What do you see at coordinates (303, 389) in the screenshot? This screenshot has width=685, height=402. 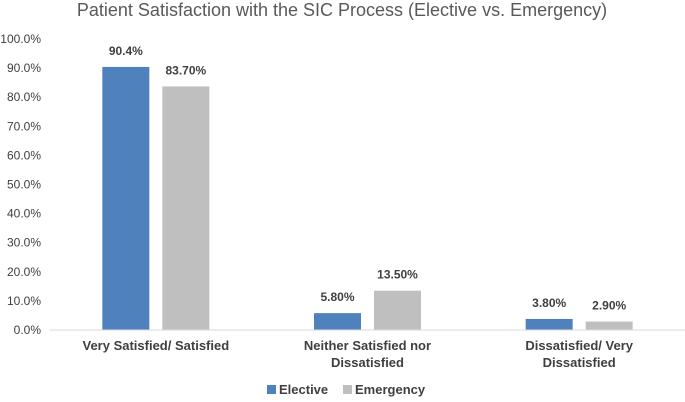 I see `legend-label-elective: Elective` at bounding box center [303, 389].